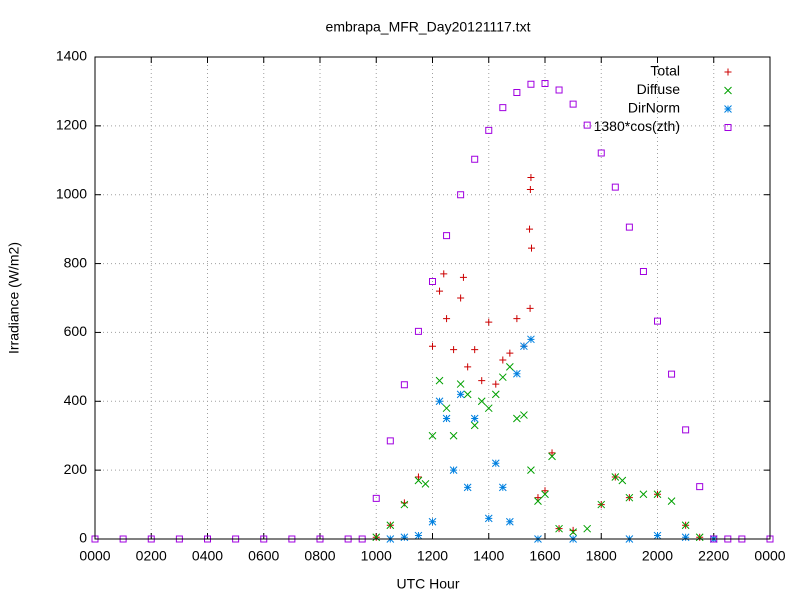  Describe the element at coordinates (83, 538) in the screenshot. I see `y-tick-label: 0` at that location.